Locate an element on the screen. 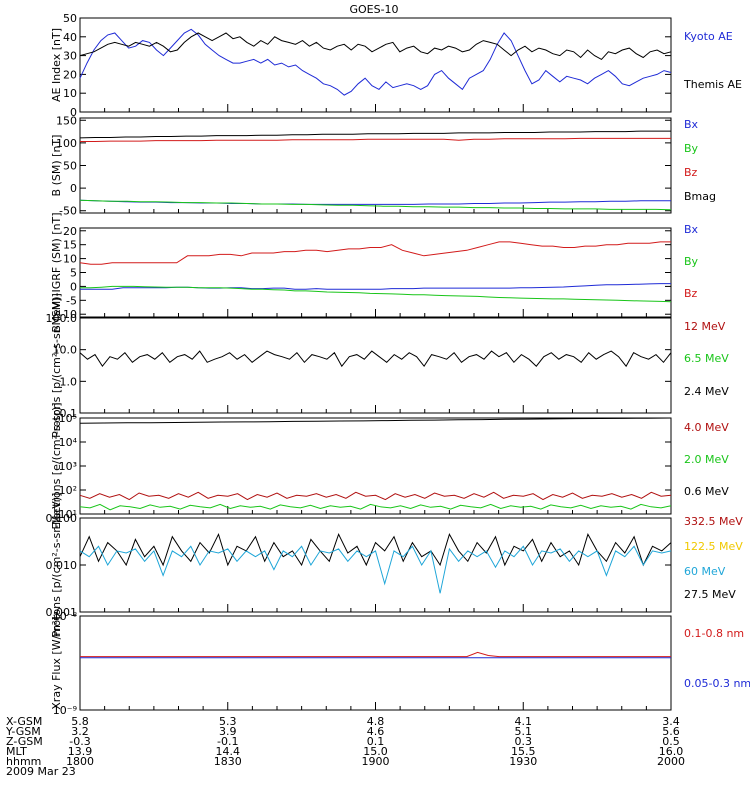  series-line-themis-ae is located at coordinates (375, 46).